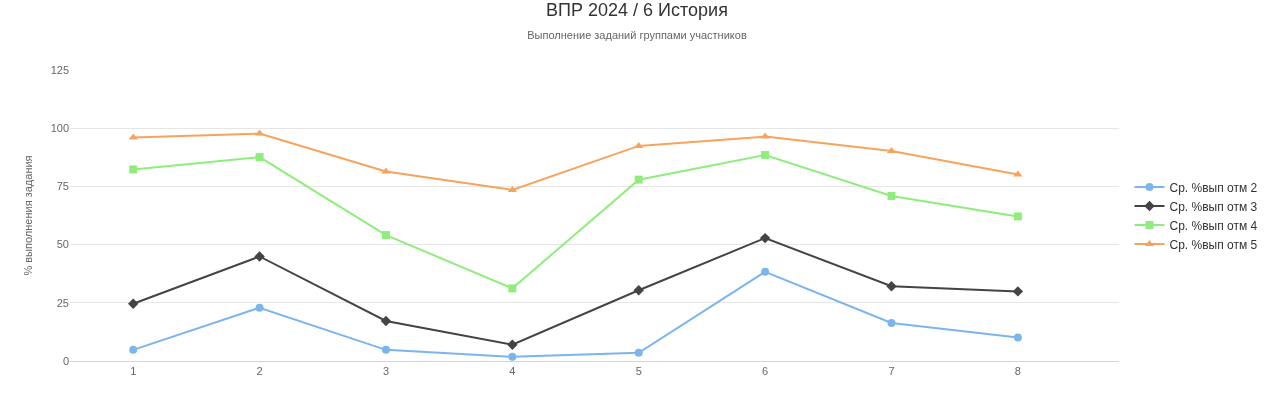 This screenshot has height=401, width=1274. Describe the element at coordinates (386, 371) in the screenshot. I see `x-tick-label: 3` at that location.